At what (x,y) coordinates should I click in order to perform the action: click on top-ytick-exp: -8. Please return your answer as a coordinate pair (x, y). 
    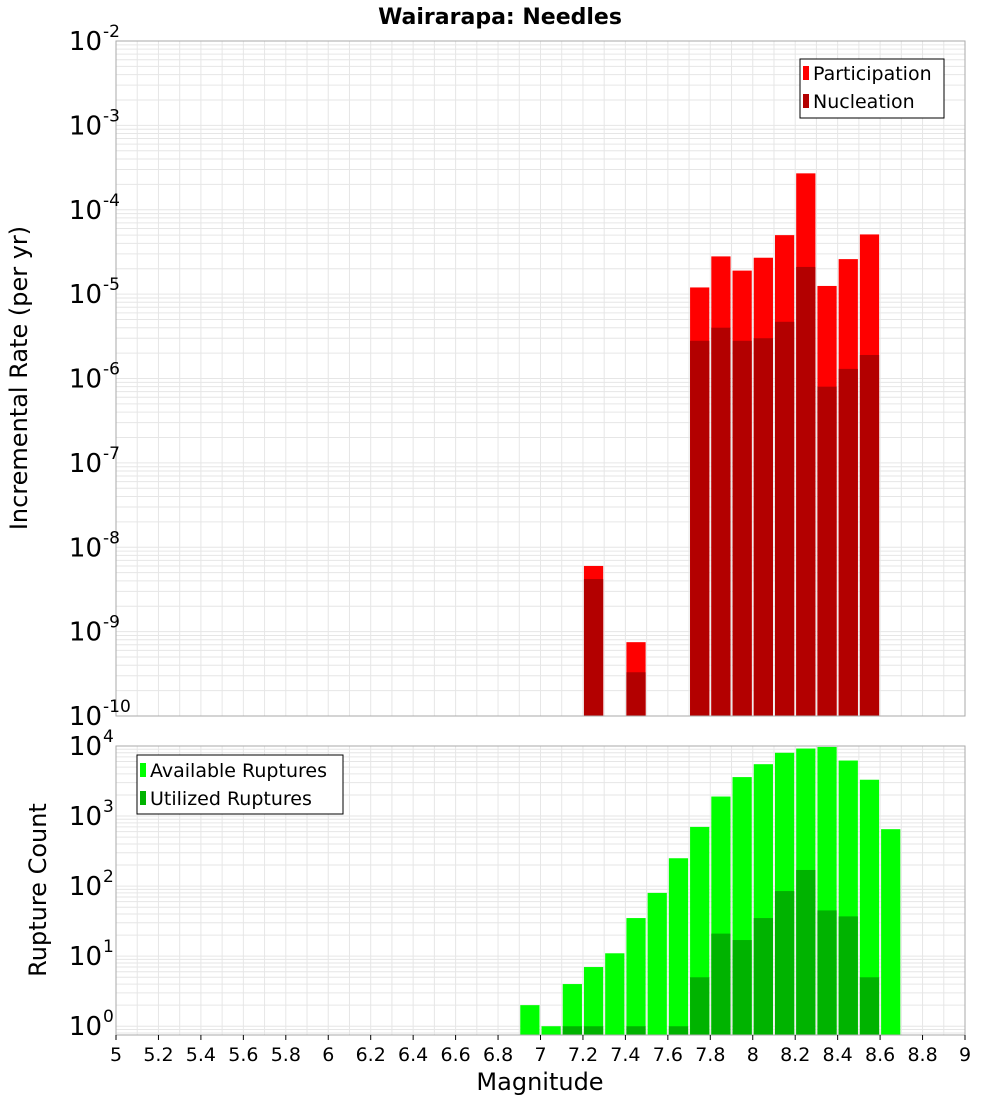
    Looking at the image, I should click on (111, 538).